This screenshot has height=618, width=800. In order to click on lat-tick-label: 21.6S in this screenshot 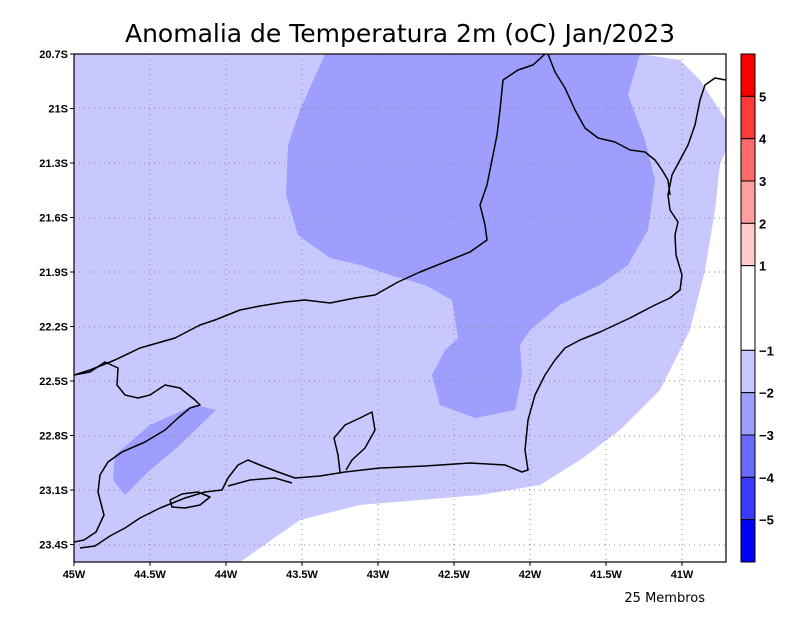, I will do `click(53, 219)`.